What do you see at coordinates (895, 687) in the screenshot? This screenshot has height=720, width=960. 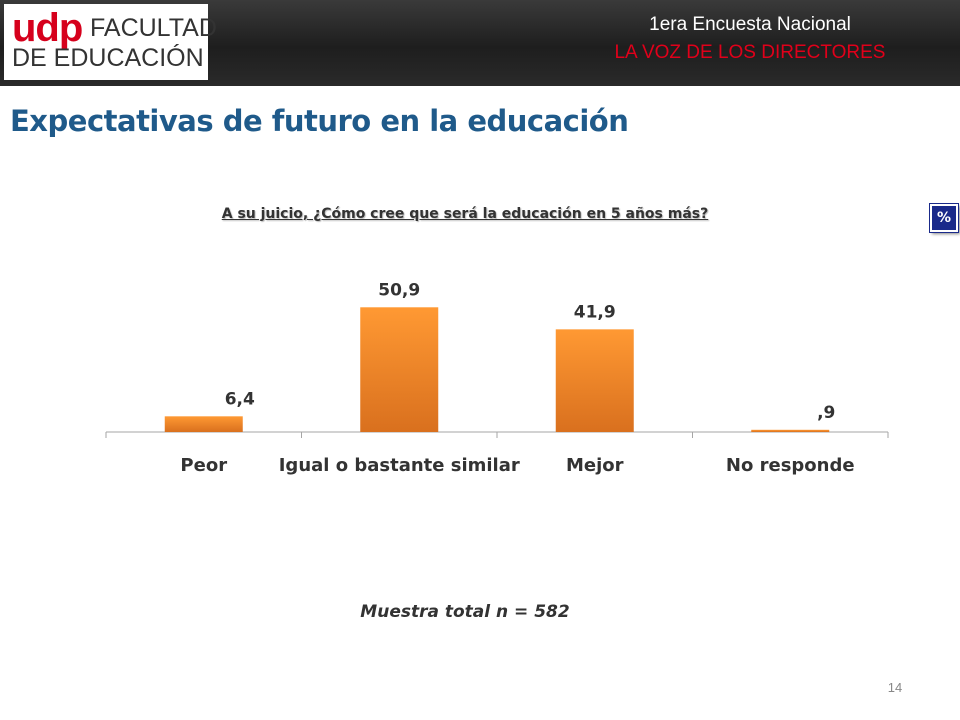 I see `page-number: 14` at bounding box center [895, 687].